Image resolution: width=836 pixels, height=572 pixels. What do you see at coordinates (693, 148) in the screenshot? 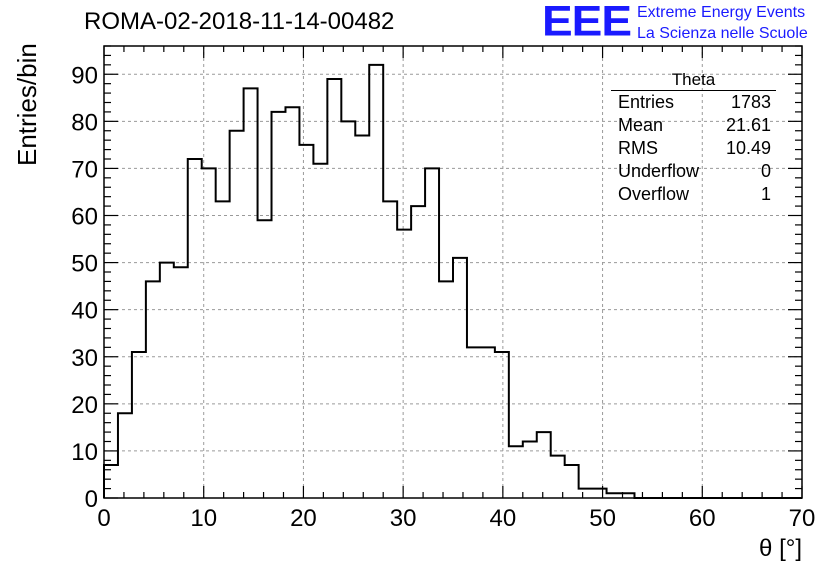
I see `stats-row-rms: RMS 10.49` at bounding box center [693, 148].